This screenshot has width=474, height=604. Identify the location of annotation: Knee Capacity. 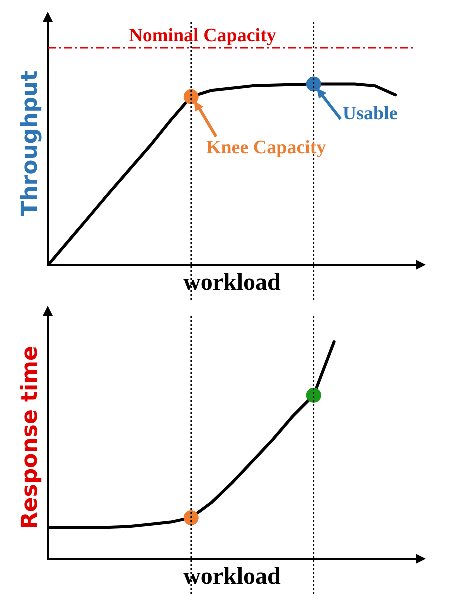
(266, 147).